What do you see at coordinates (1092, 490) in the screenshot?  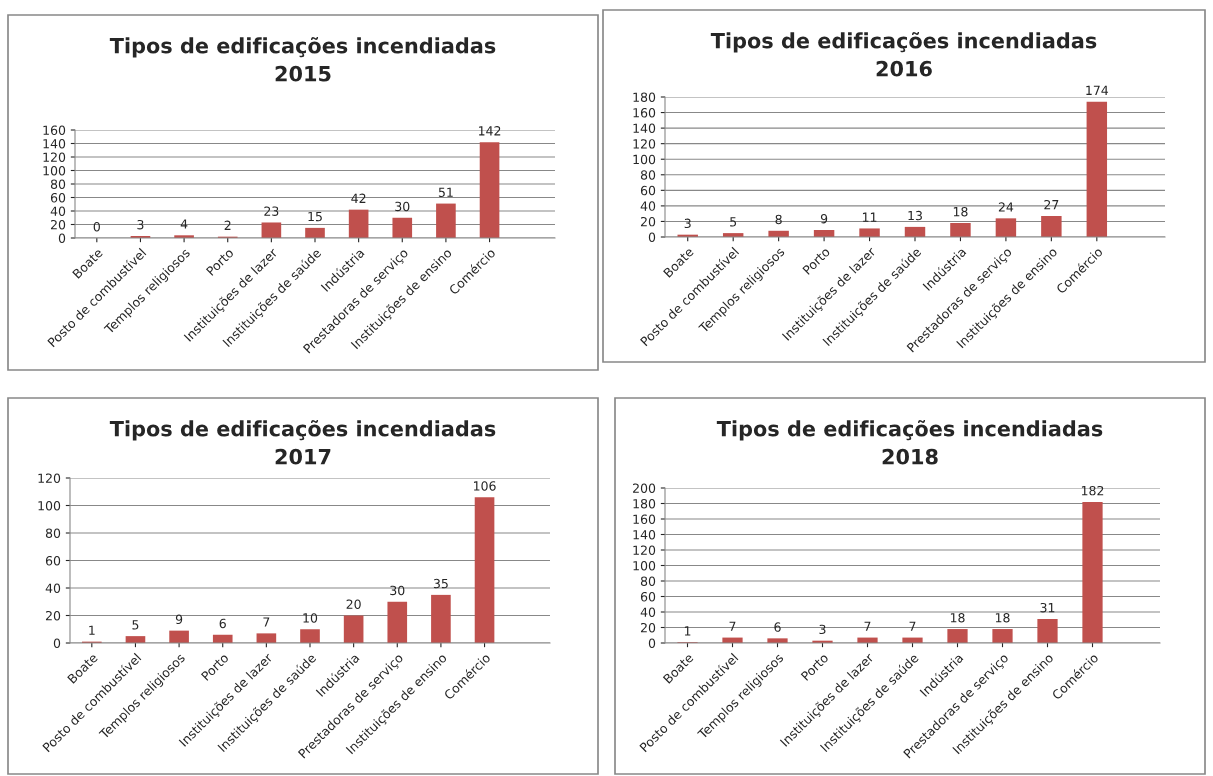 I see `data-label: 182` at bounding box center [1092, 490].